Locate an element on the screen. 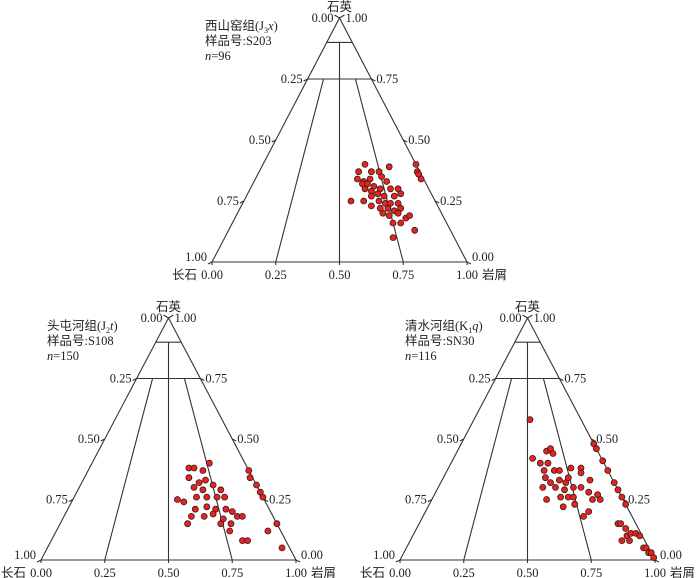  right-tick-label: 0.50 is located at coordinates (607, 439).